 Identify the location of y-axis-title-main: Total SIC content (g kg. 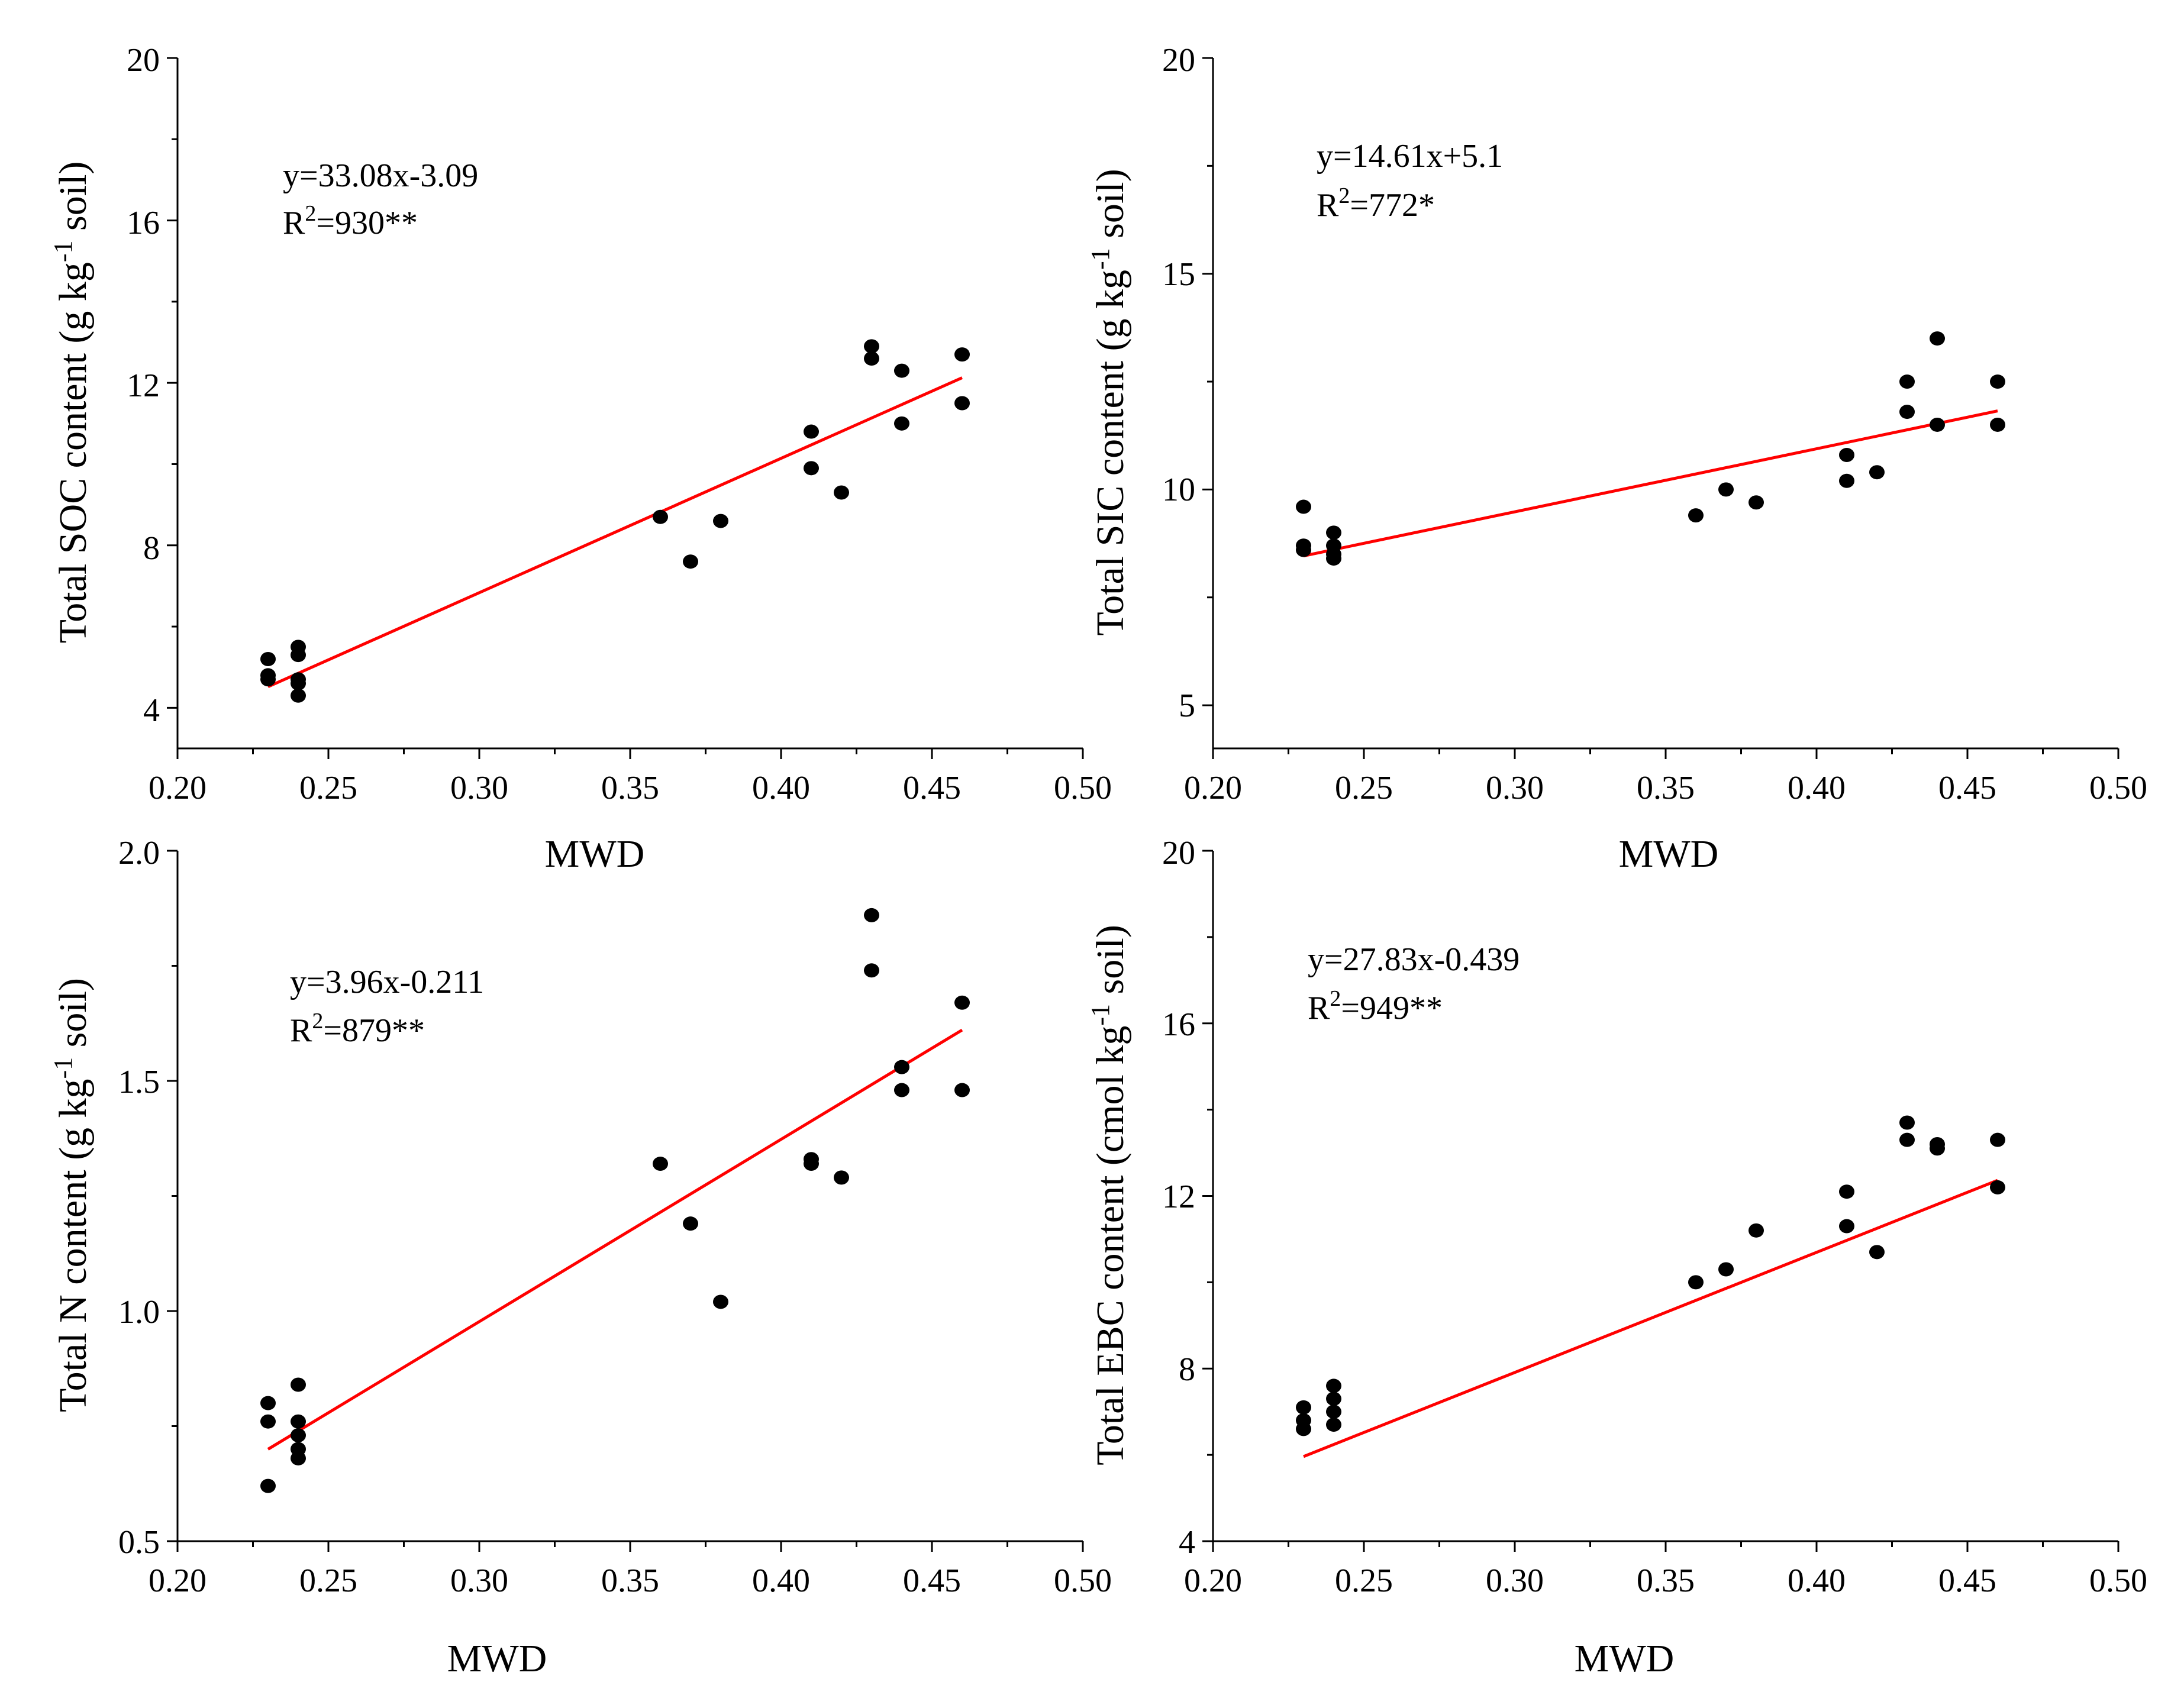
(1110, 453).